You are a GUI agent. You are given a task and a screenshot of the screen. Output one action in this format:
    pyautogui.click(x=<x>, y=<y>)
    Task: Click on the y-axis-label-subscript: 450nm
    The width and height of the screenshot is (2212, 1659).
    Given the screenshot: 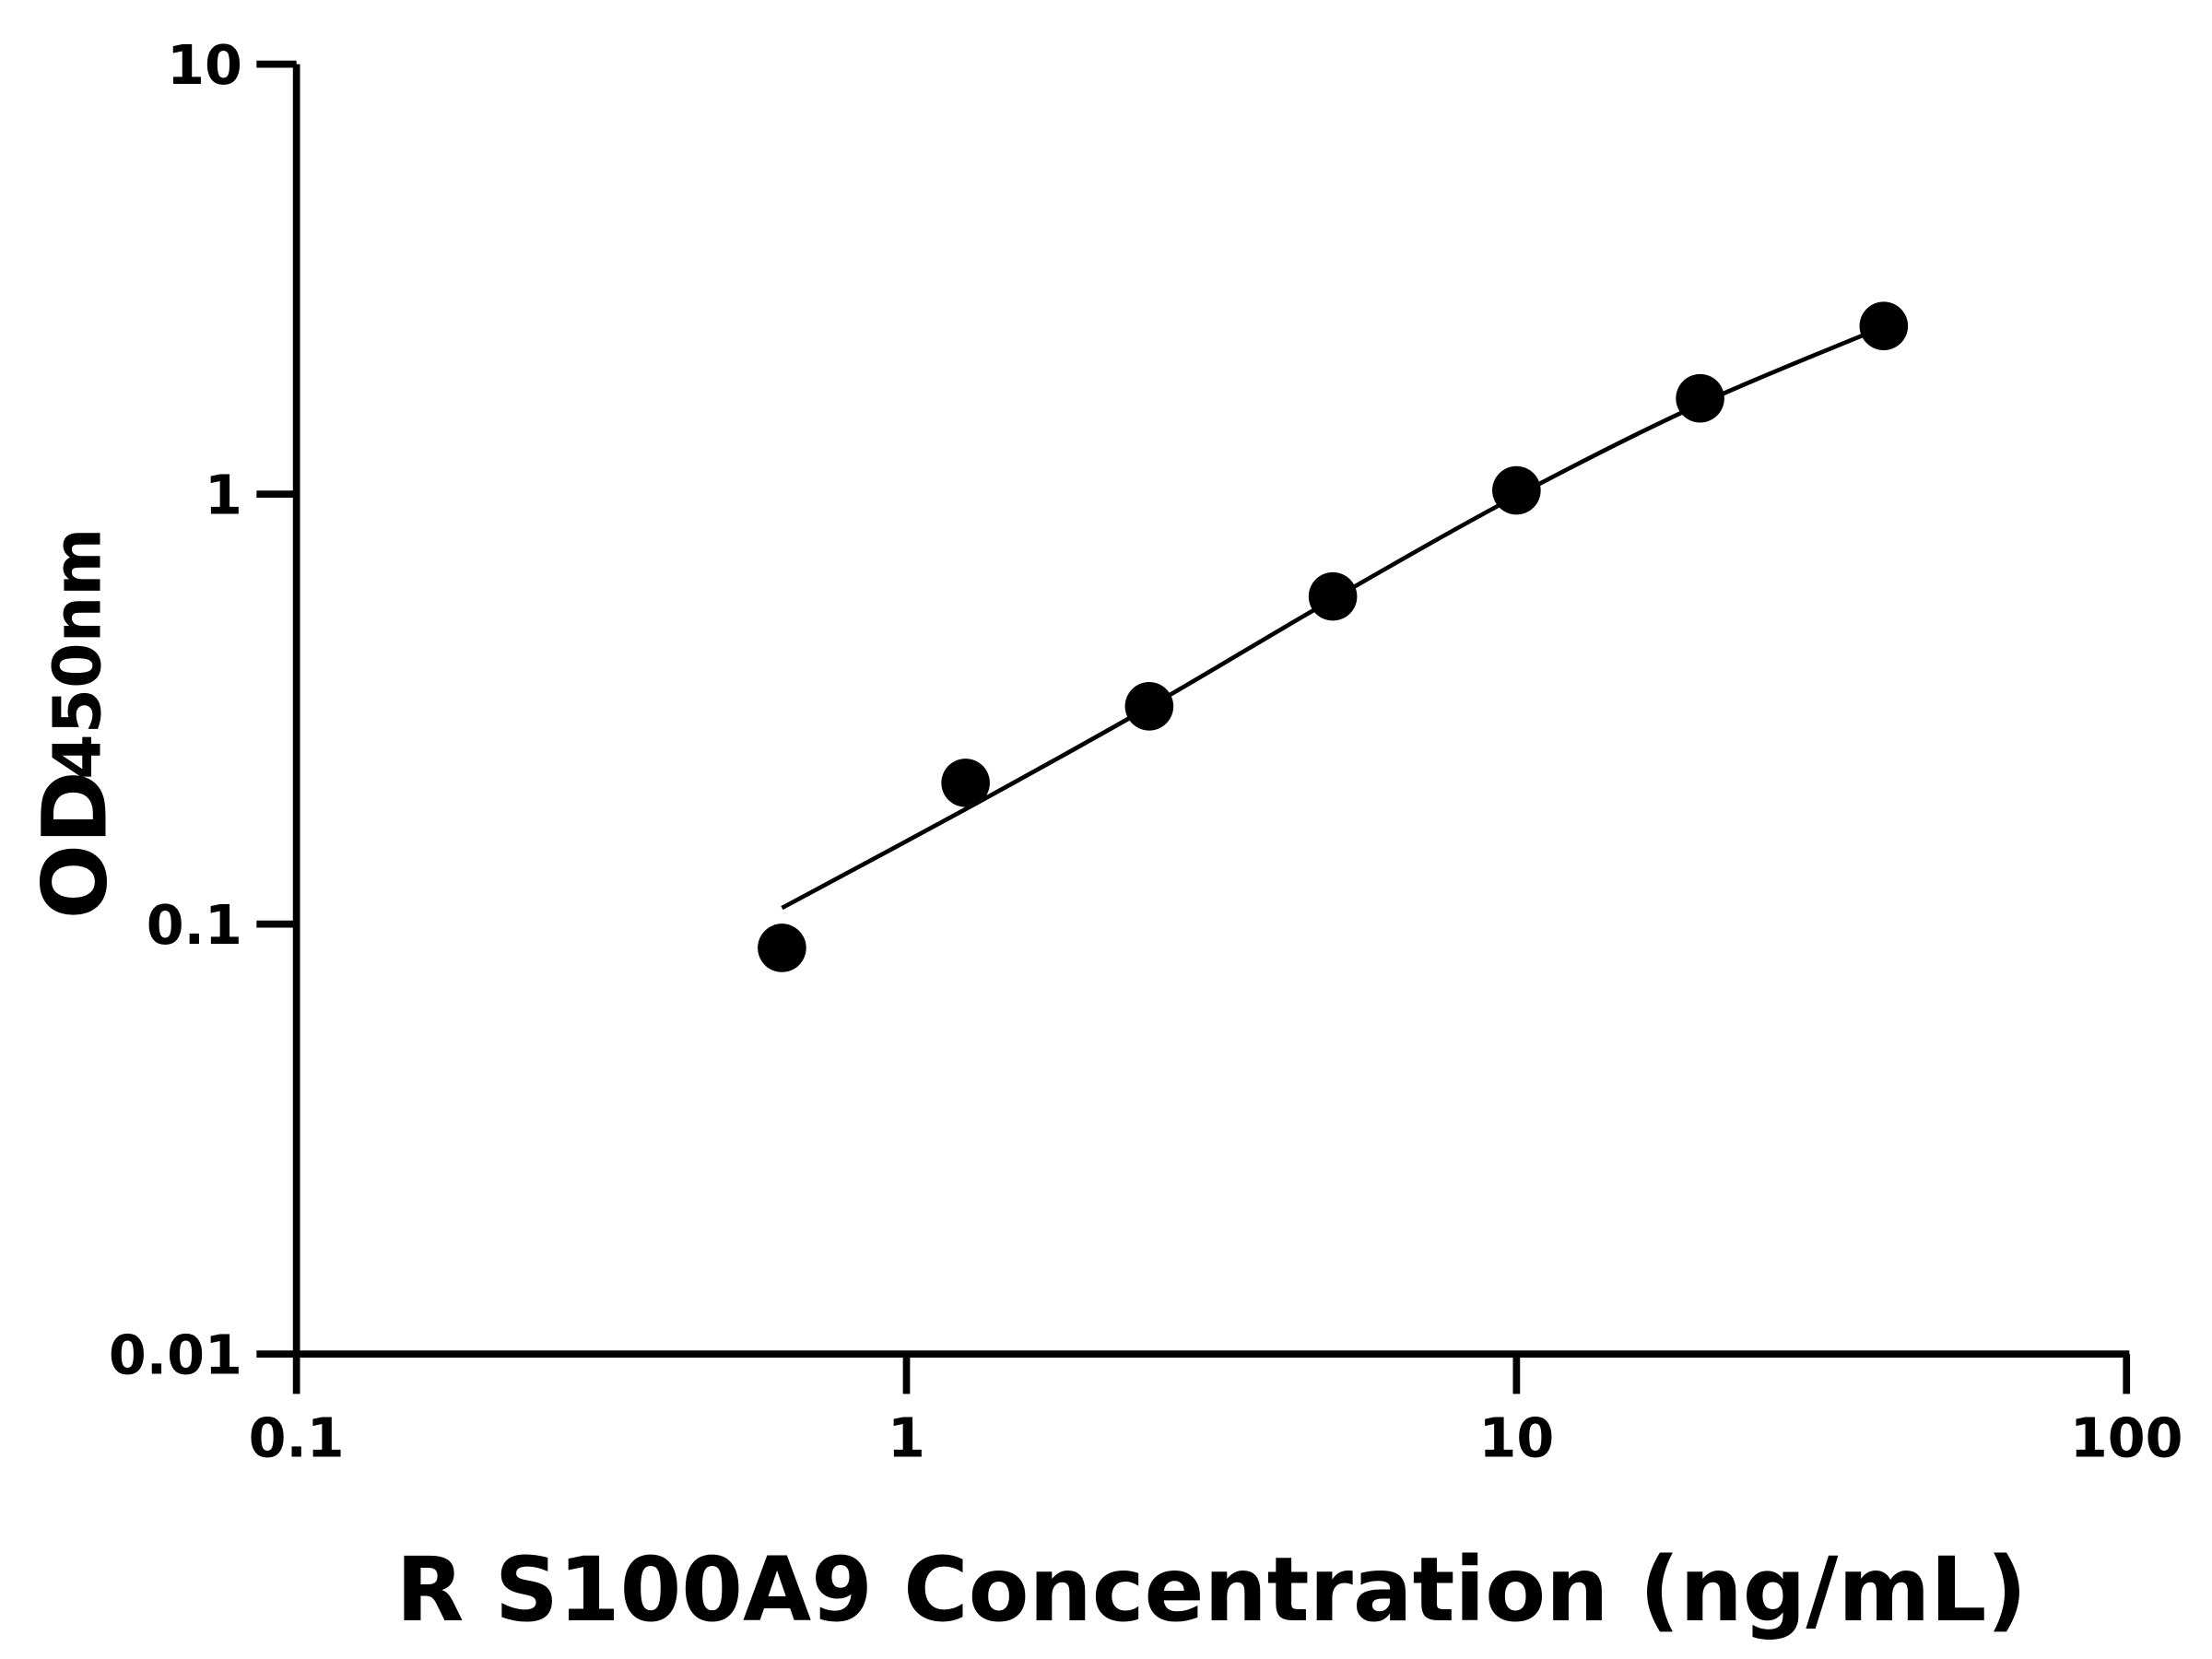 What is the action you would take?
    pyautogui.click(x=77, y=654)
    